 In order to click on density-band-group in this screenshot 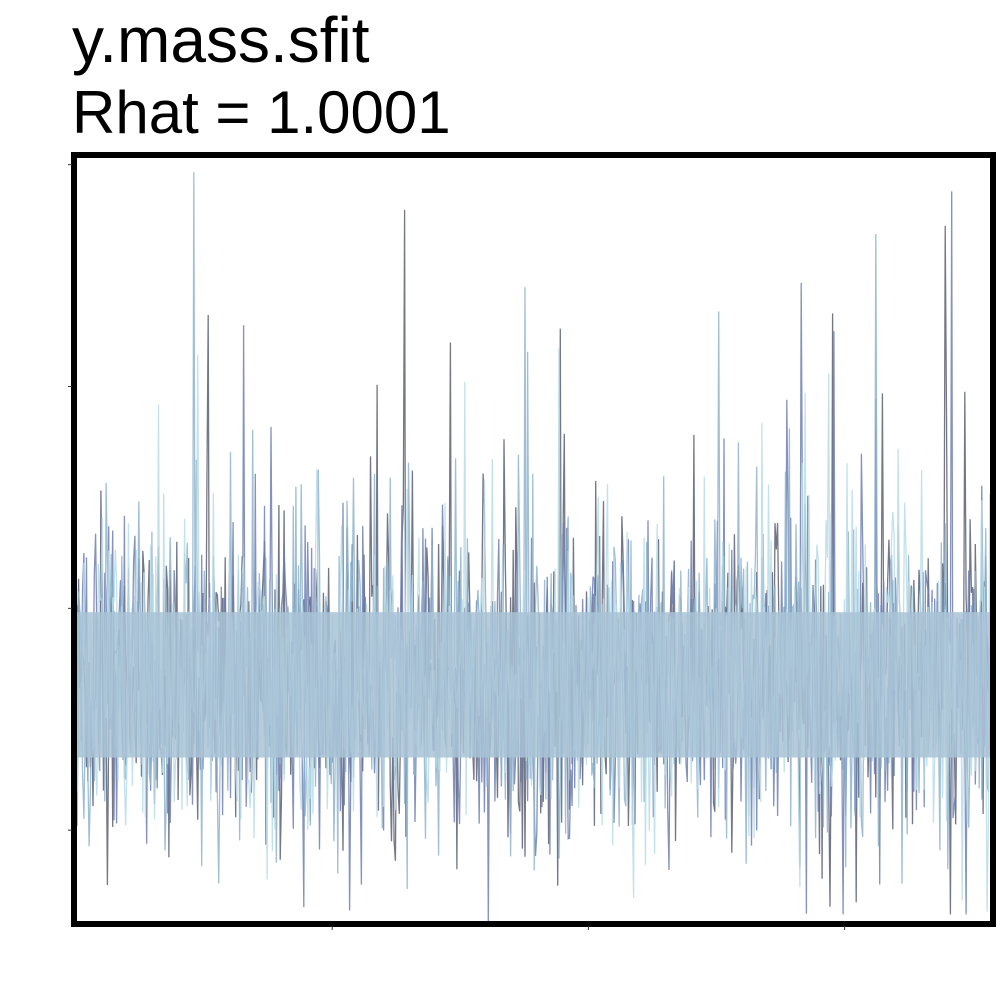, I will do `click(533, 685)`.